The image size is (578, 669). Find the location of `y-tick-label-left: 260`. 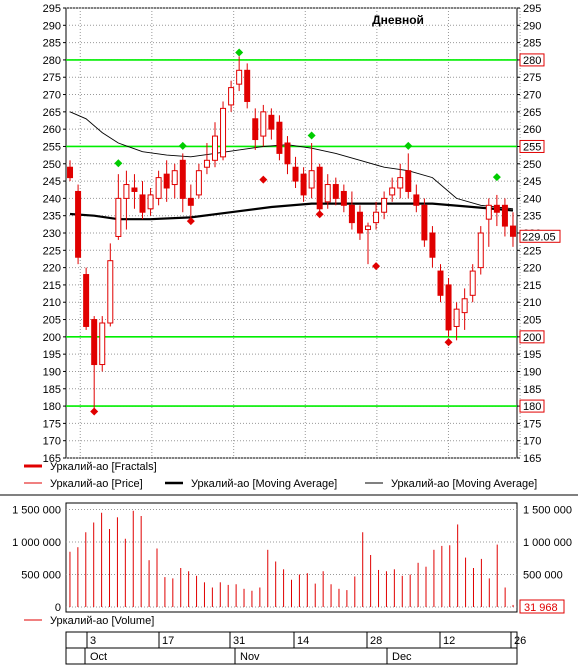

y-tick-label-left: 260 is located at coordinates (52, 130).